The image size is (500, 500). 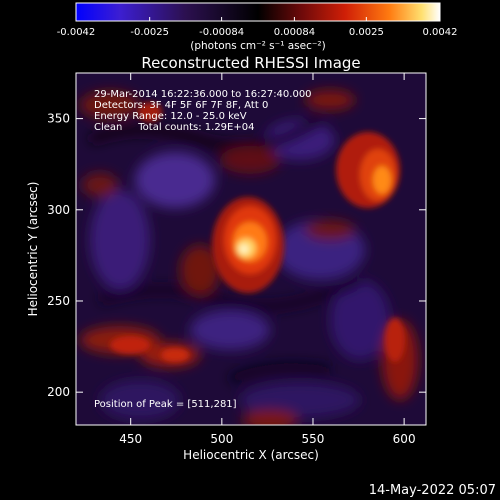 I want to click on y-tick-label: 250, so click(x=58, y=301).